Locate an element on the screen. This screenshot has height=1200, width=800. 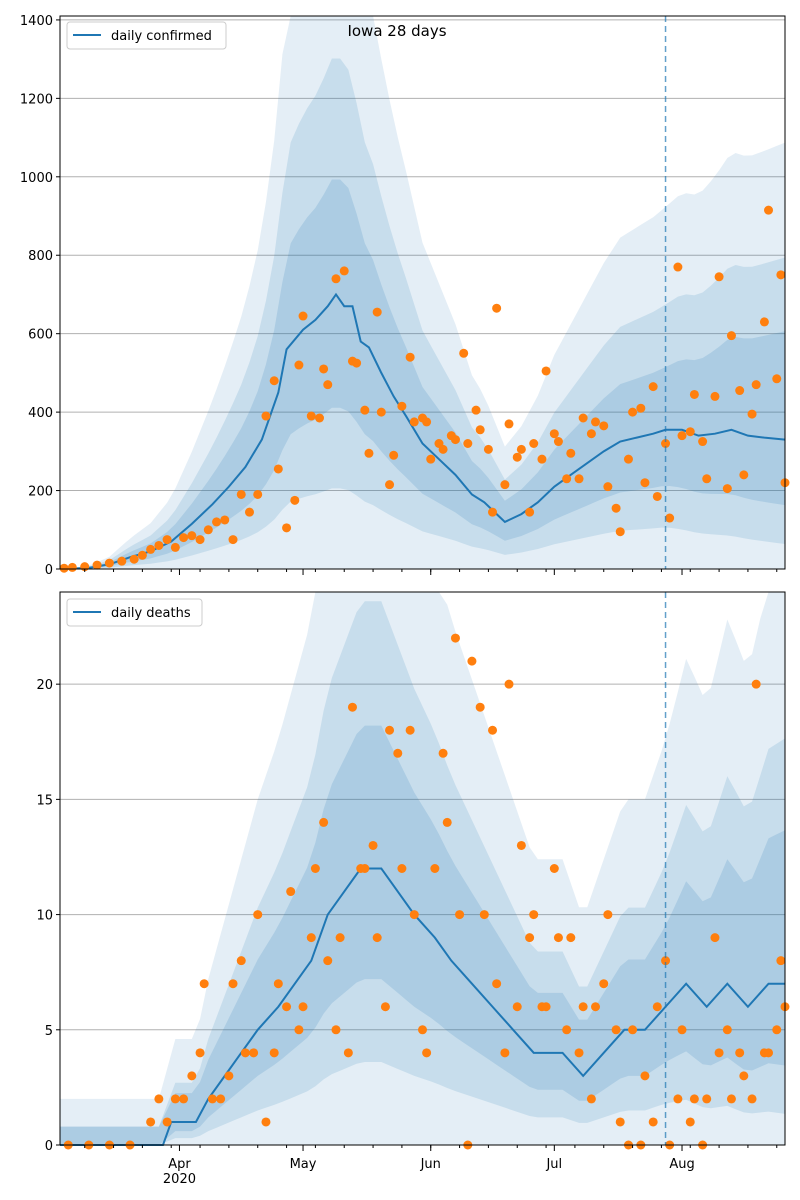
xtick-label-2: Jun is located at coordinates (430, 1164).